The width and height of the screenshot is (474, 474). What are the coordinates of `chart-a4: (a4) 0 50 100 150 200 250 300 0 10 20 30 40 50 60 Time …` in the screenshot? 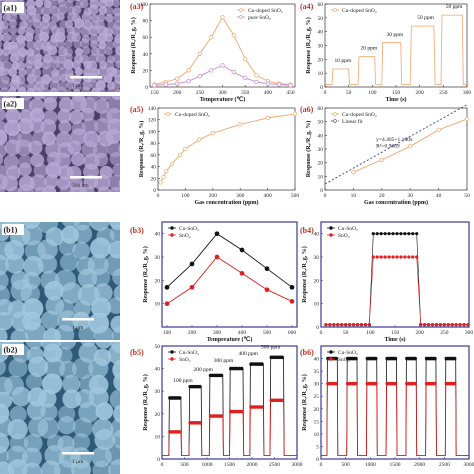 It's located at (385, 52).